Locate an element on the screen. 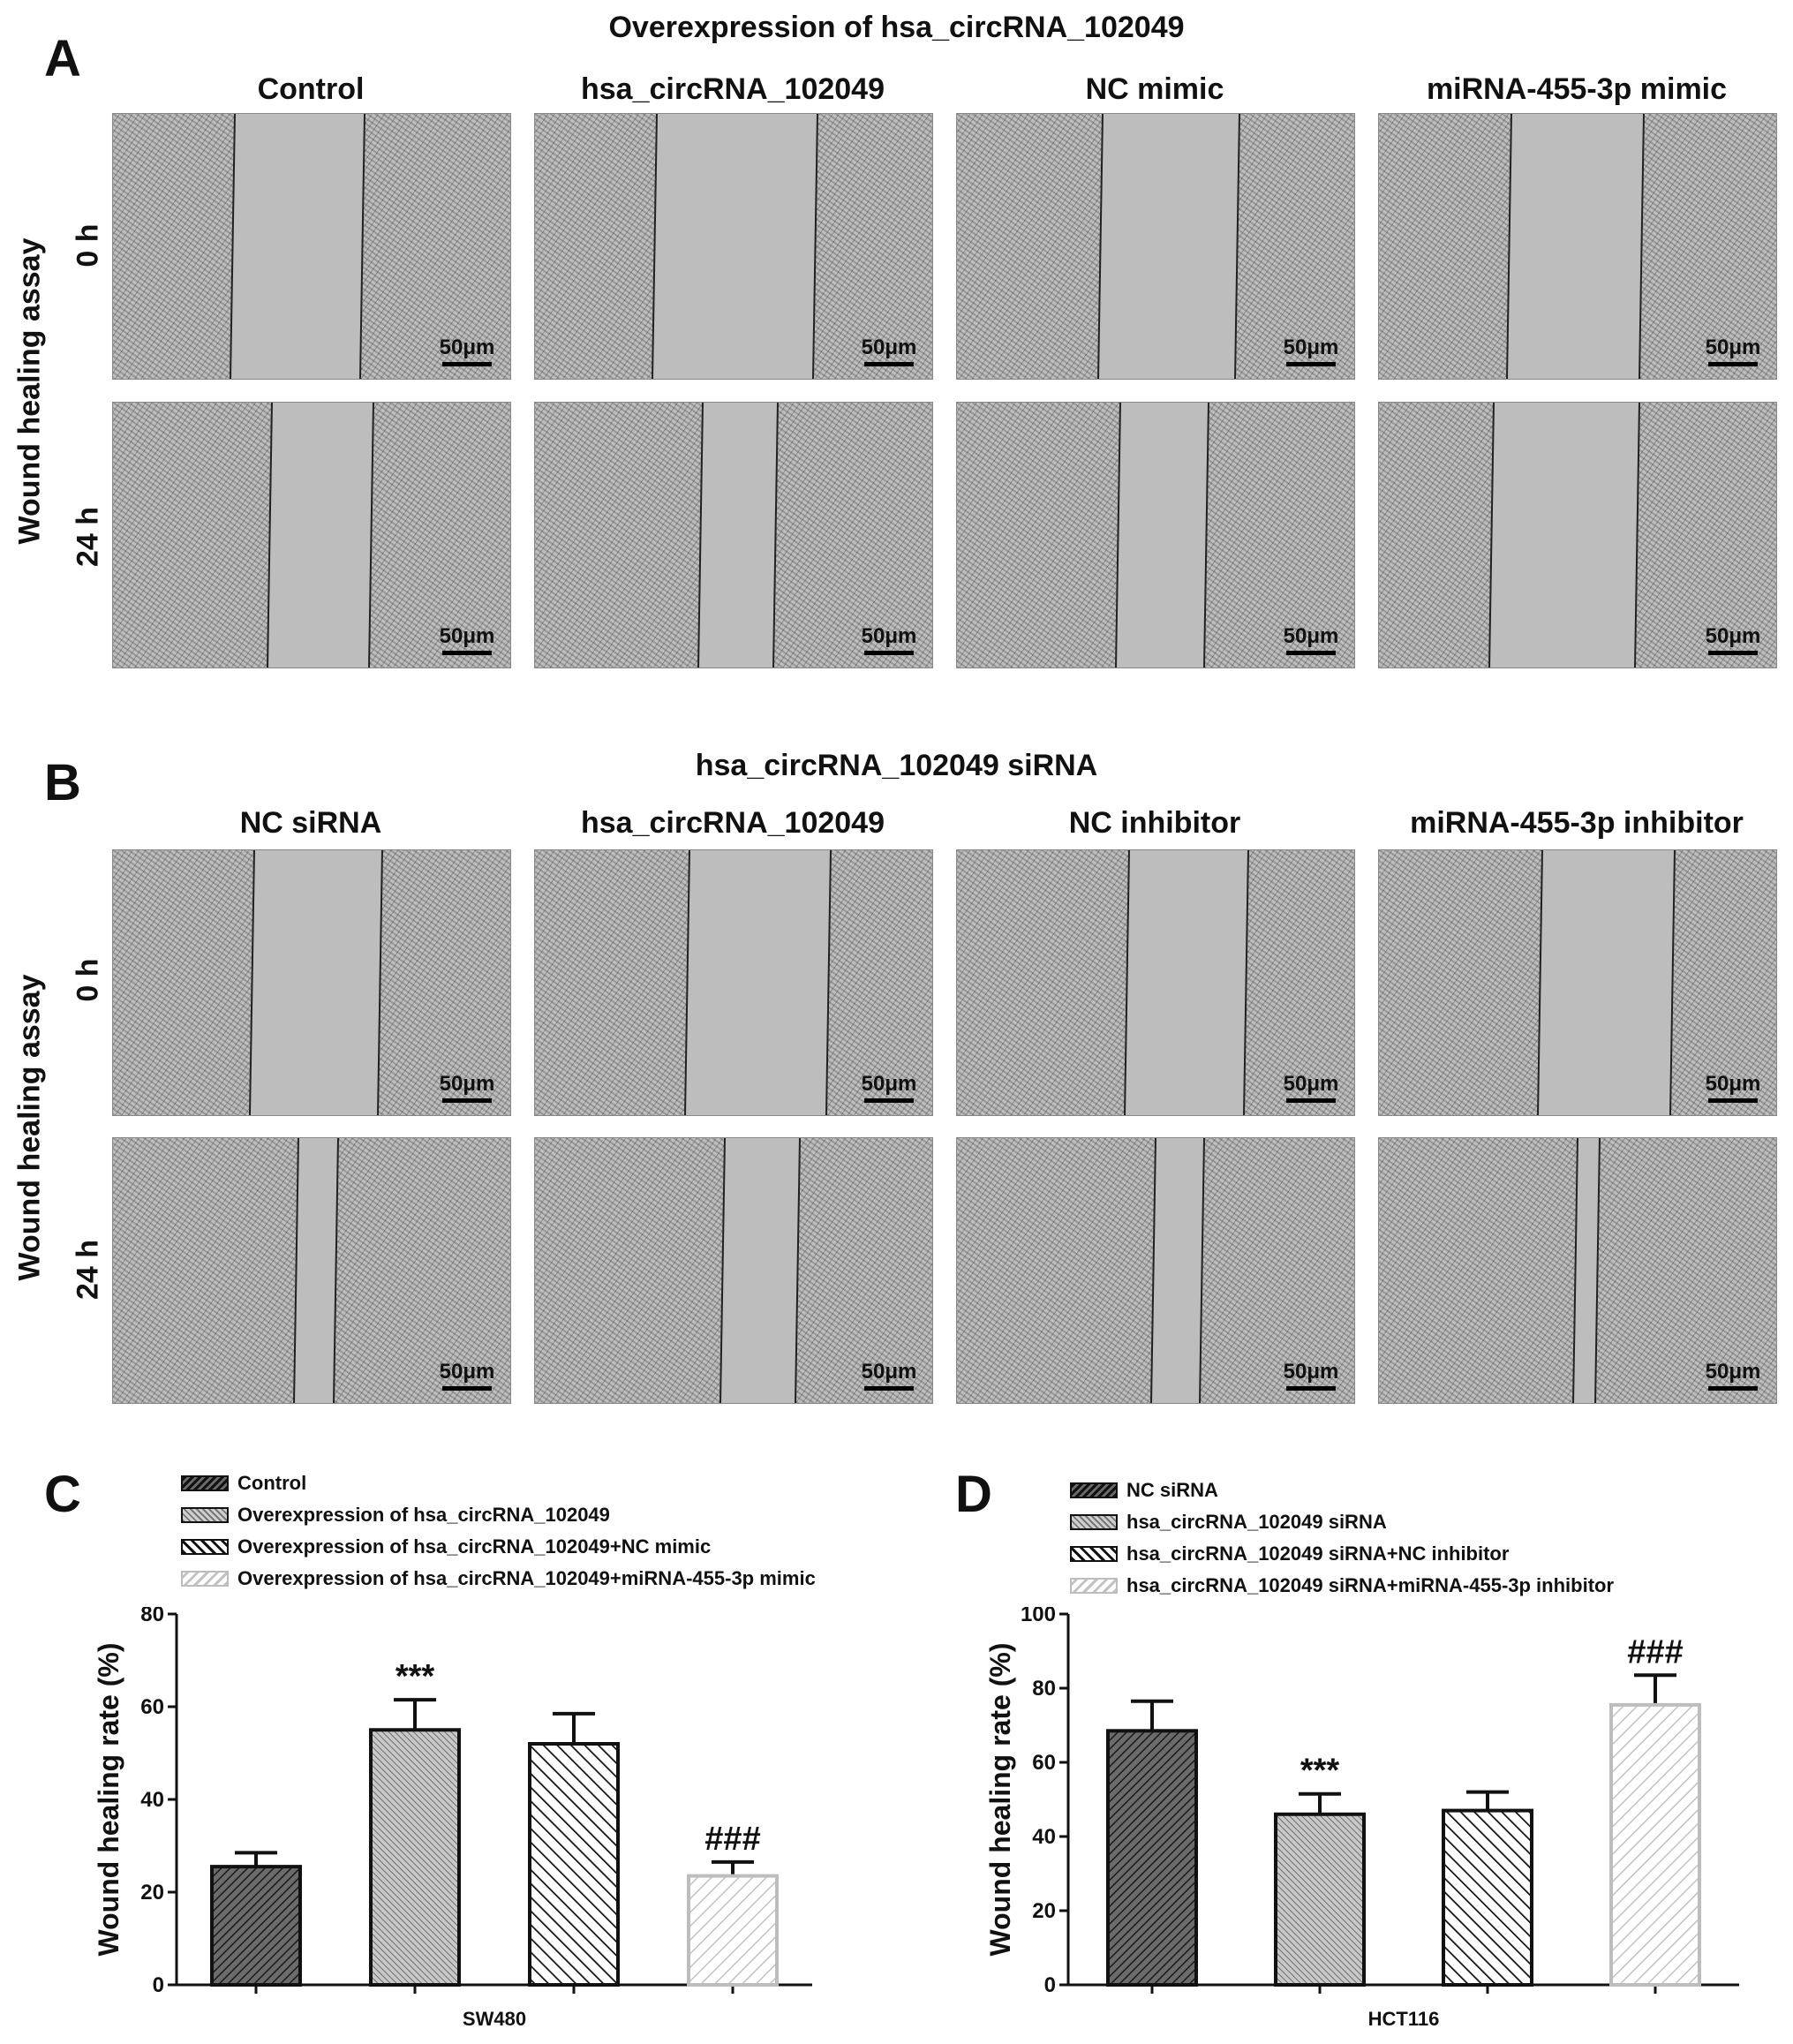 This screenshot has width=1793, height=2044. panel-b-row-label-24h: 24 h is located at coordinates (88, 1270).